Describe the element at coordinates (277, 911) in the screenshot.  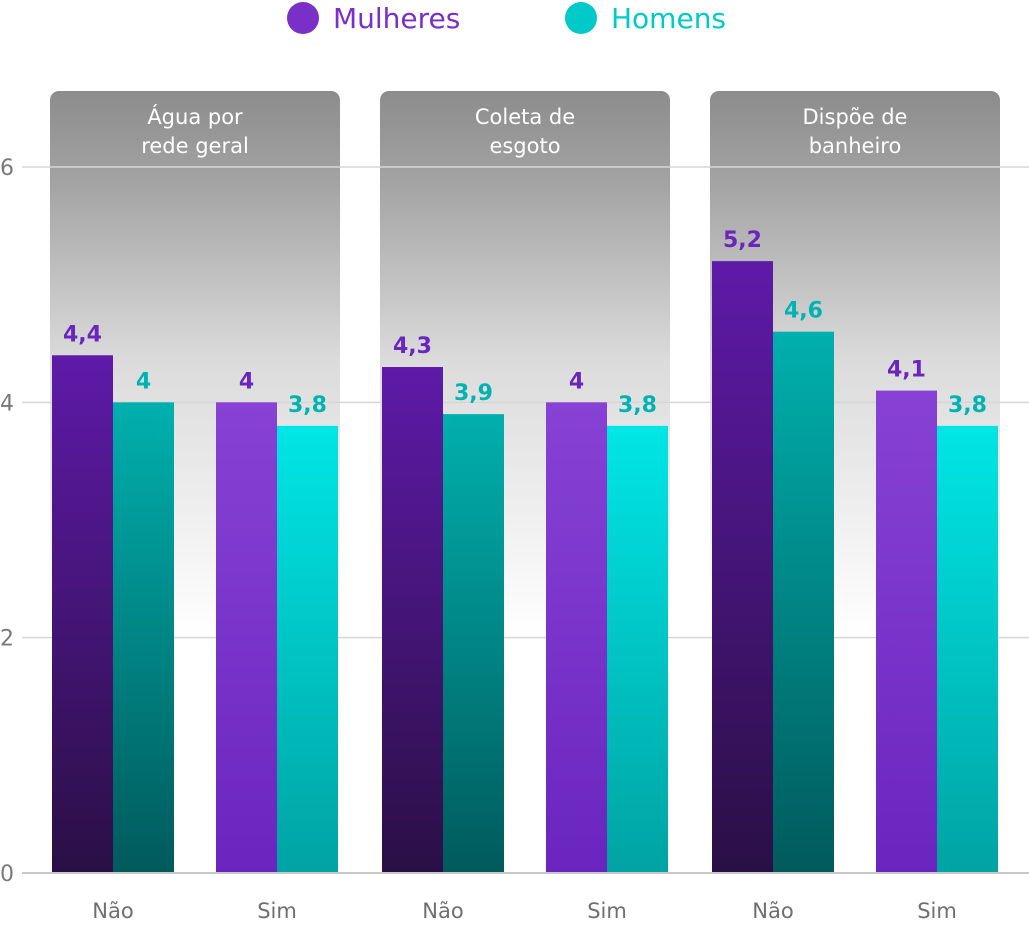
I see `category-label-2: Sim` at that location.